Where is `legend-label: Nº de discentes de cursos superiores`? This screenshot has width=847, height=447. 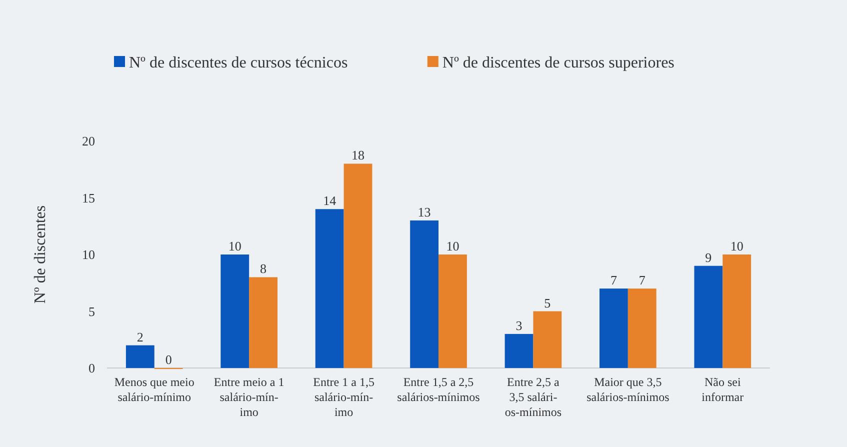
legend-label: Nº de discentes de cursos superiores is located at coordinates (558, 63).